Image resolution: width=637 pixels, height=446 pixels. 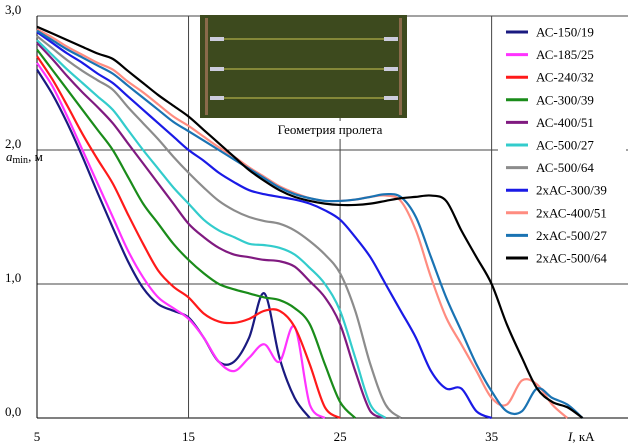 I want to click on y-tick-label: 3,0, so click(x=13, y=9).